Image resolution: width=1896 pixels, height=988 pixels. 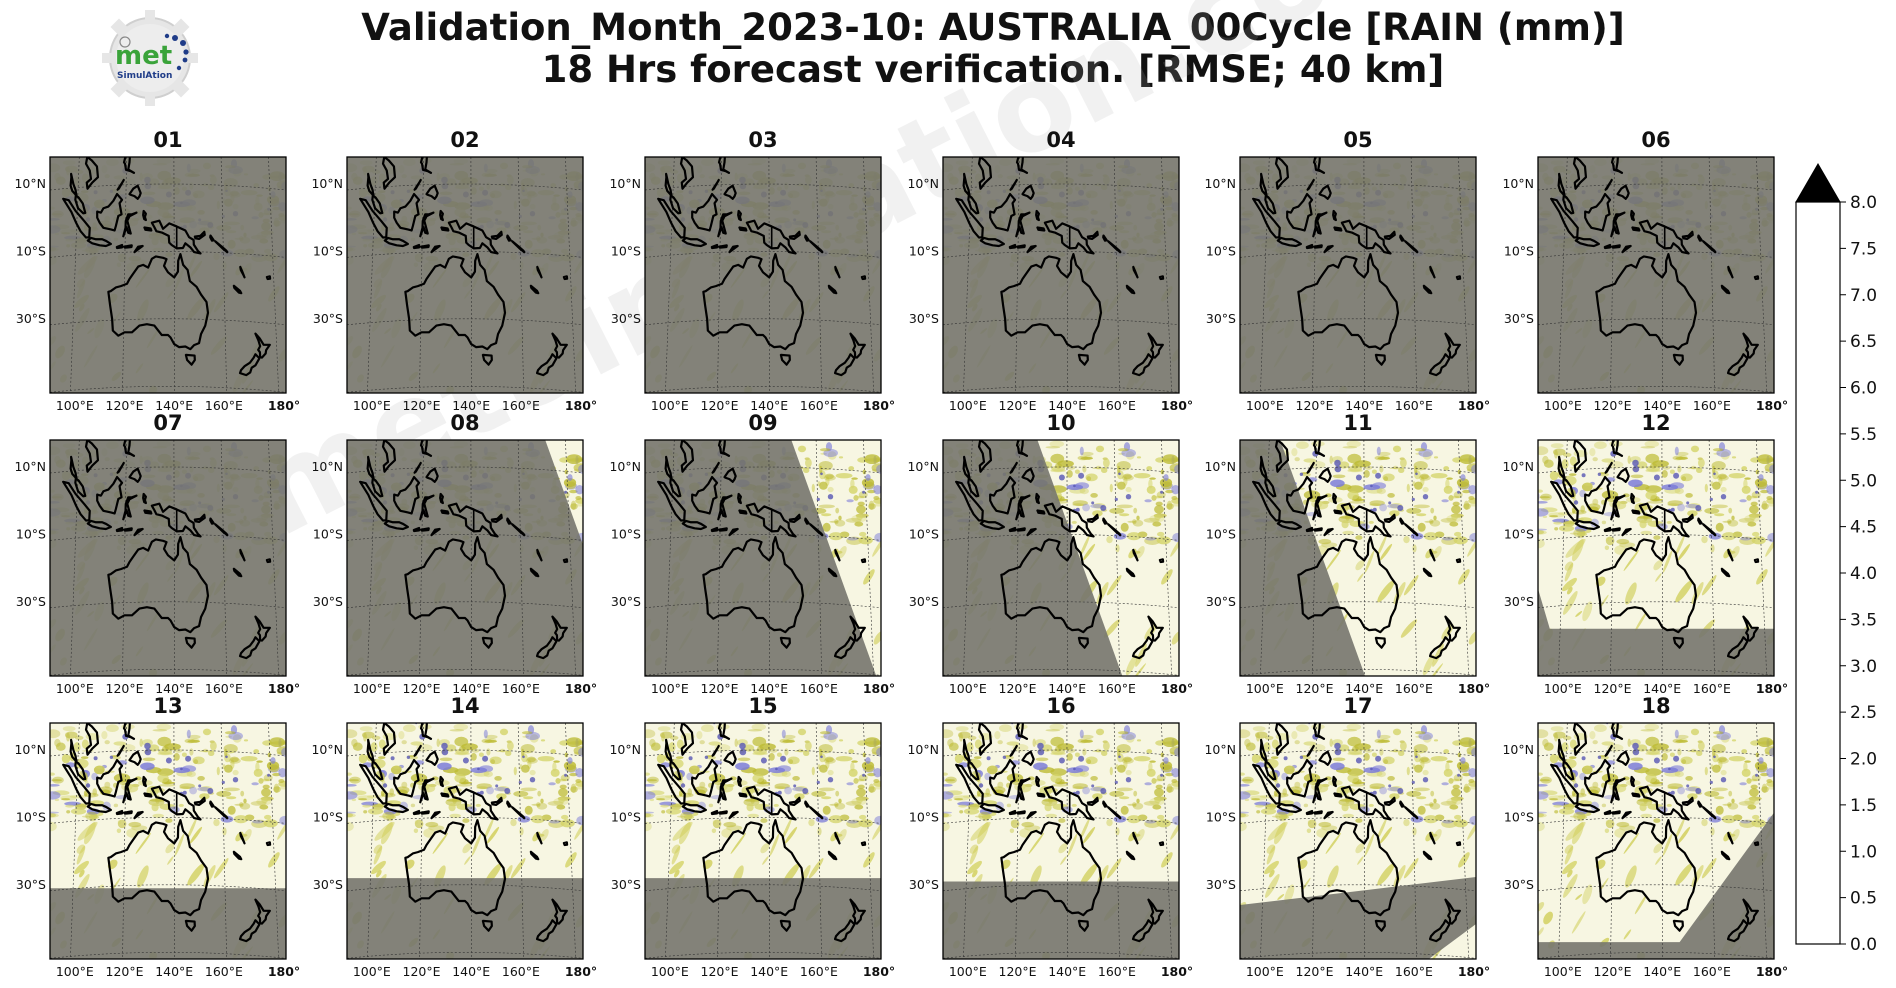 What do you see at coordinates (762, 140) in the screenshot?
I see `panel-label: 03` at bounding box center [762, 140].